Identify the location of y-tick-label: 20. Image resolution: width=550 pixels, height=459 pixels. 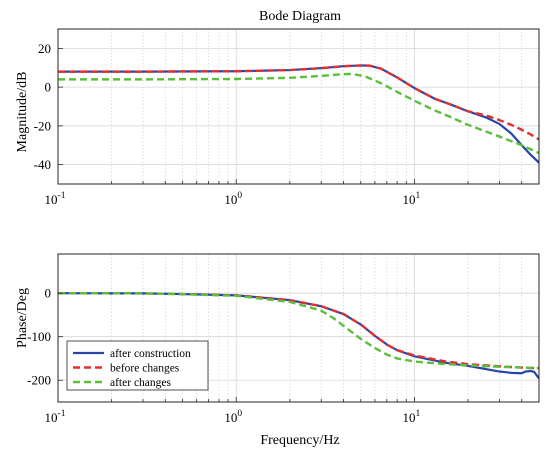
(44, 48).